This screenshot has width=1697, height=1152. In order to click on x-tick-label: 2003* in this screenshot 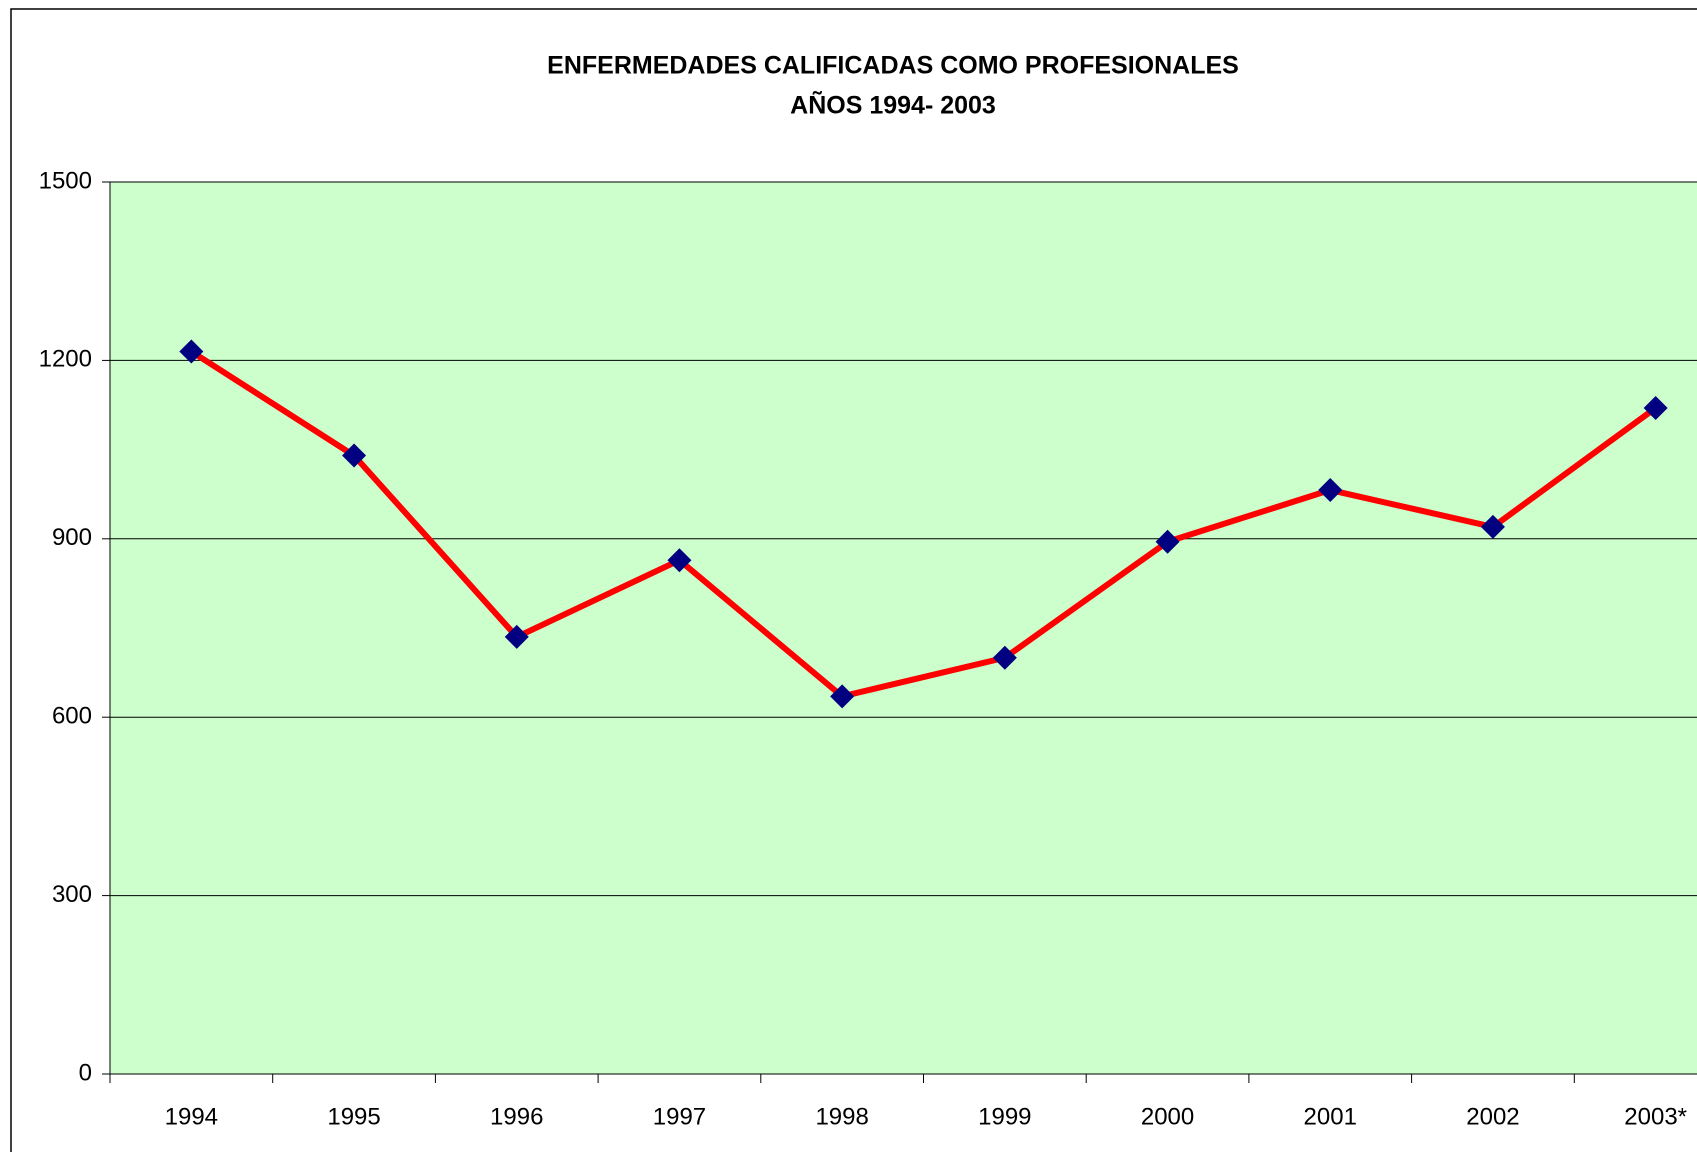, I will do `click(1655, 1116)`.